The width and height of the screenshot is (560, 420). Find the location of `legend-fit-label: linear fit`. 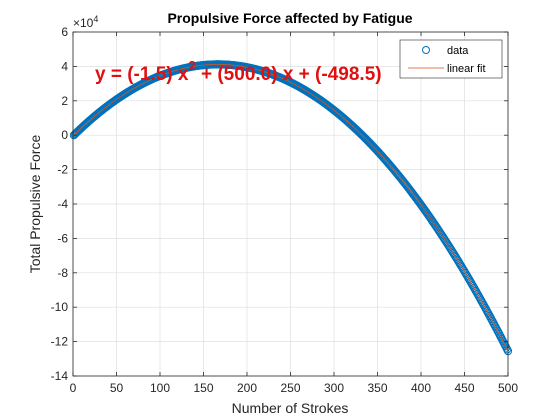

legend-fit-label: linear fit is located at coordinates (466, 69).